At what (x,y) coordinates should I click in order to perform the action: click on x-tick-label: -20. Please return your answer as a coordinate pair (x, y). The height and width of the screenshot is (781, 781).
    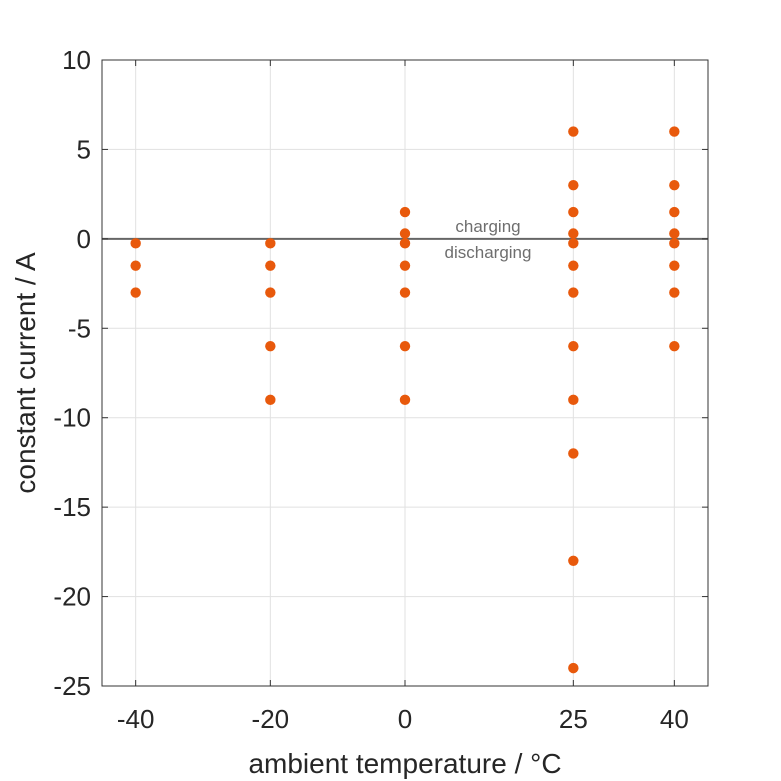
    Looking at the image, I should click on (271, 719).